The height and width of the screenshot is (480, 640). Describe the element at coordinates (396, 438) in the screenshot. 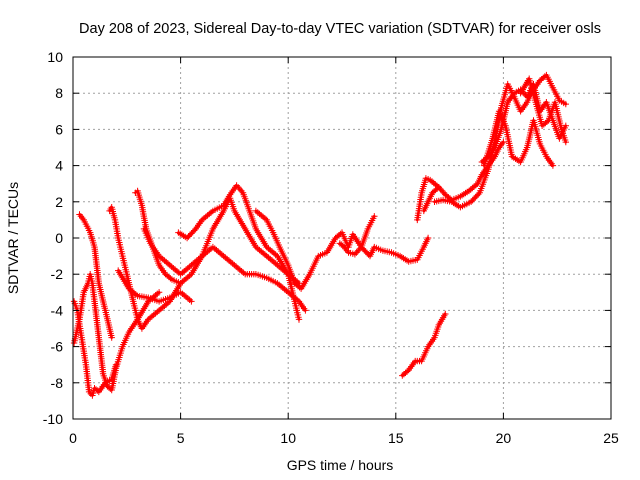

I see `x-tick-label: 15` at that location.